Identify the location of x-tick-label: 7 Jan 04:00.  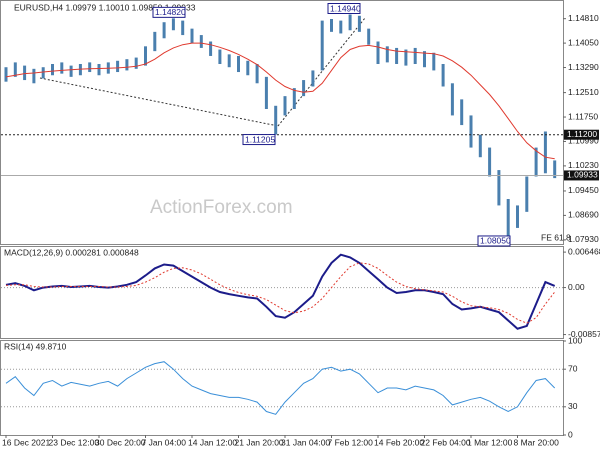
(164, 442).